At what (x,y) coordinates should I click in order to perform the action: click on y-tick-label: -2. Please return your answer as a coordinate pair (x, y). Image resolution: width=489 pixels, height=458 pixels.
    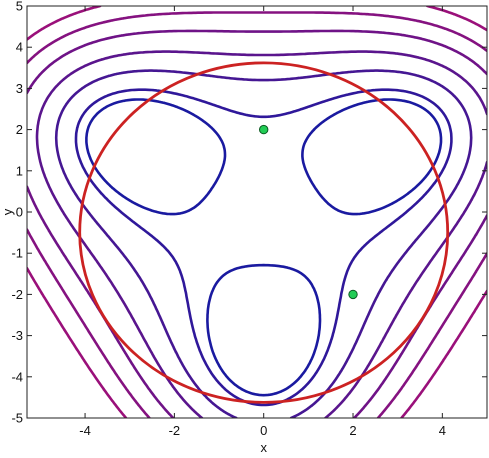
    Looking at the image, I should click on (17, 294).